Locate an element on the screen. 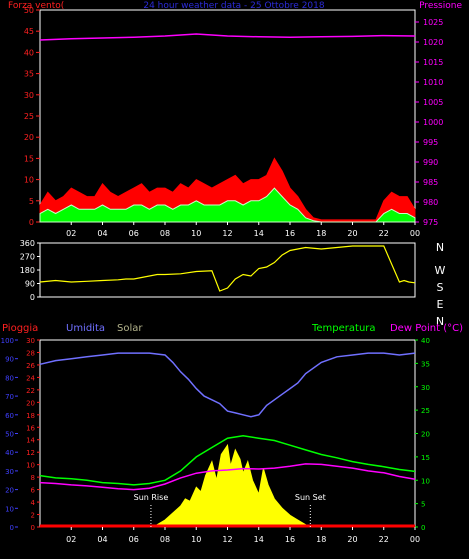 The width and height of the screenshot is (469, 559). panel1-right-tick-label: 980 is located at coordinates (430, 202).